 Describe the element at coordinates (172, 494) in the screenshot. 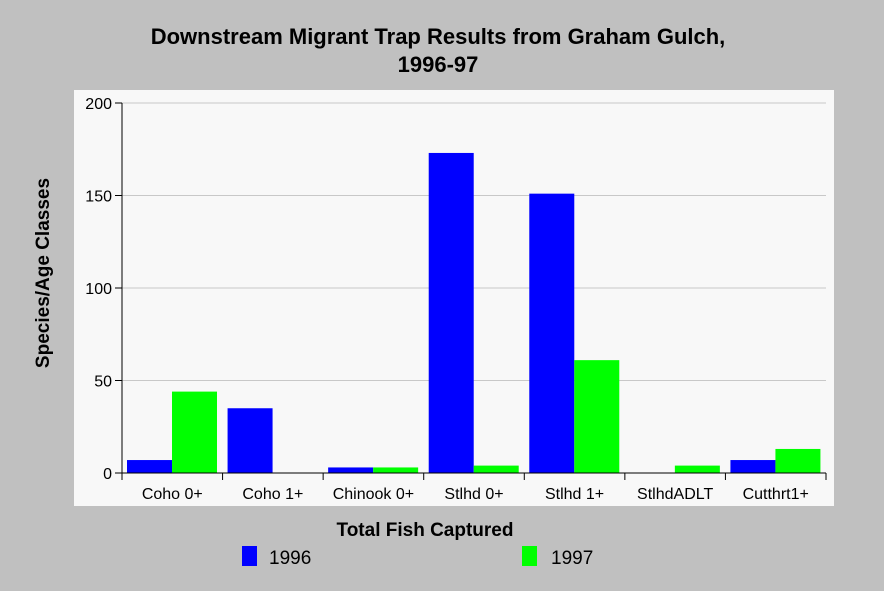

I see `x-tick-label: Coho 0+` at that location.